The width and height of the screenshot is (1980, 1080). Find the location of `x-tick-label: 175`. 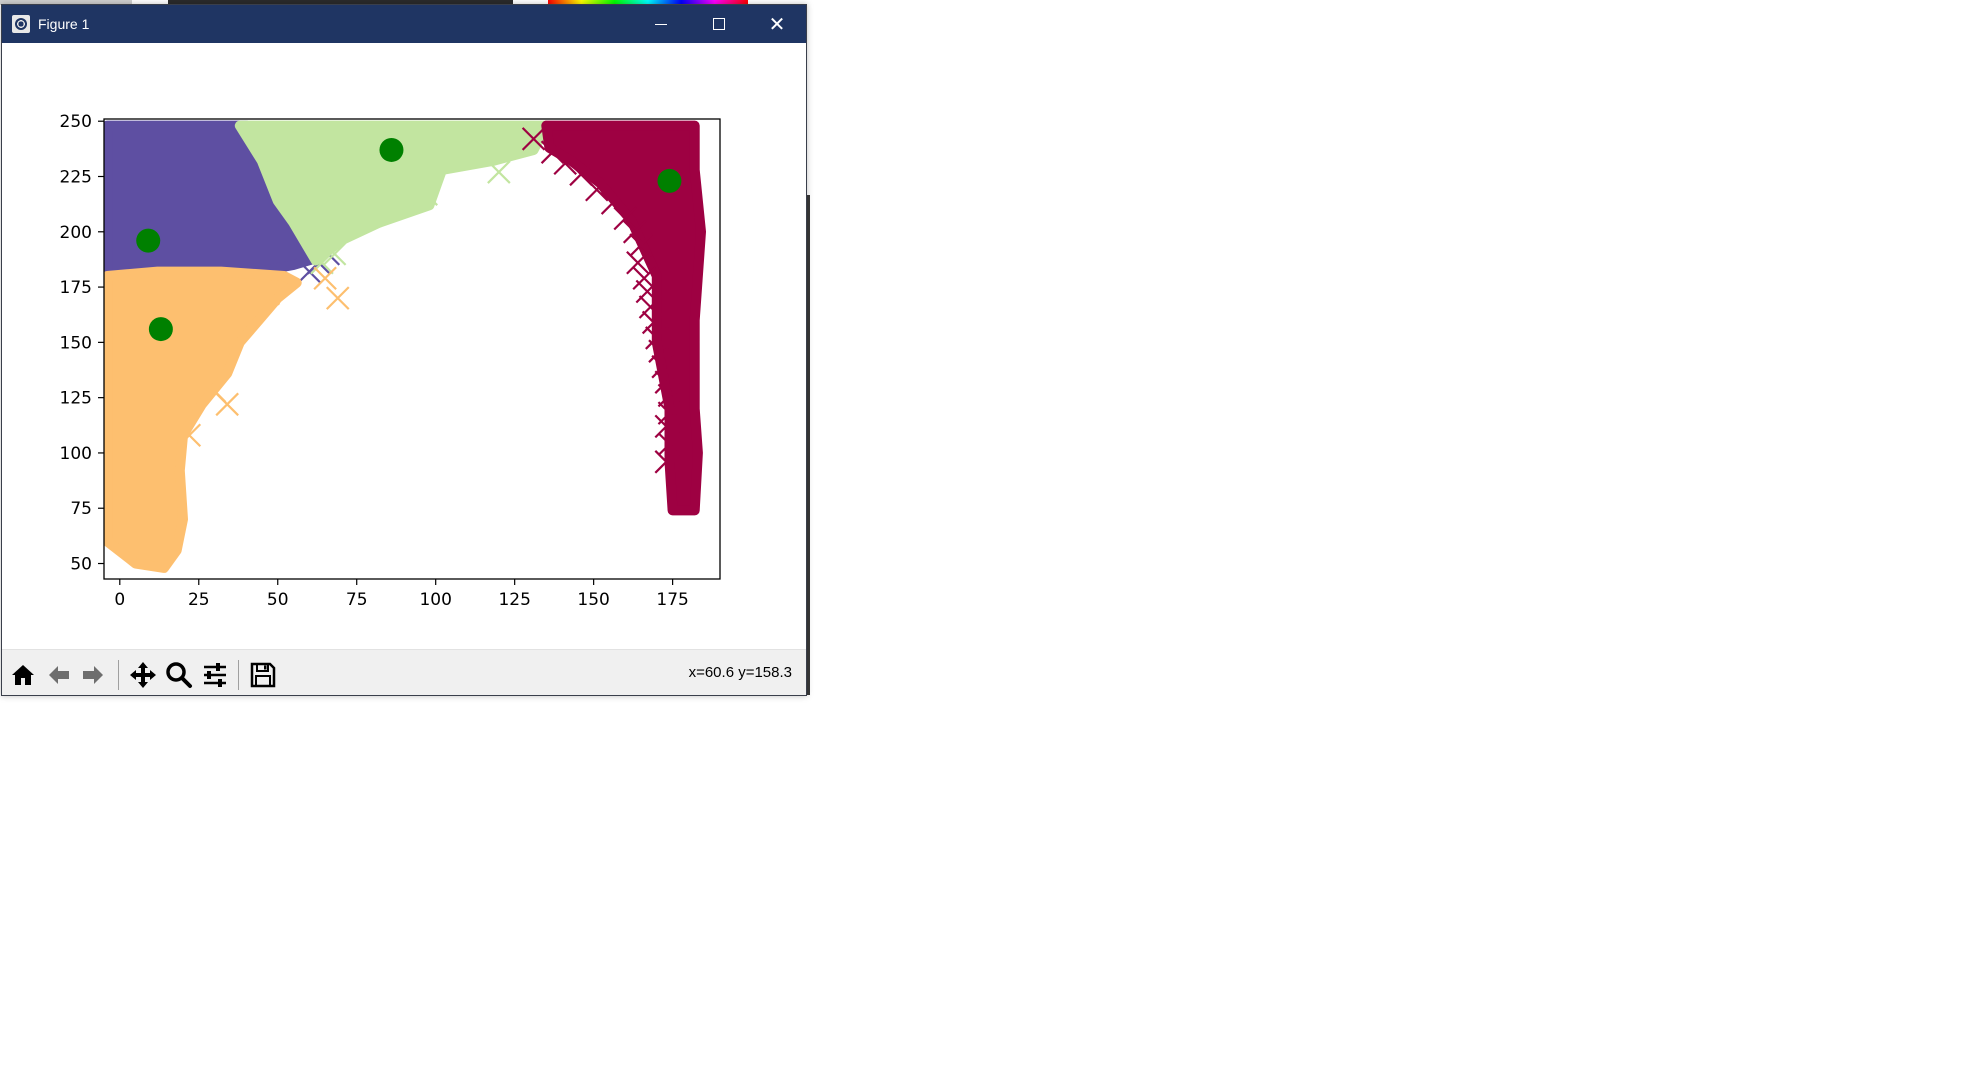

x-tick-label: 175 is located at coordinates (672, 600).